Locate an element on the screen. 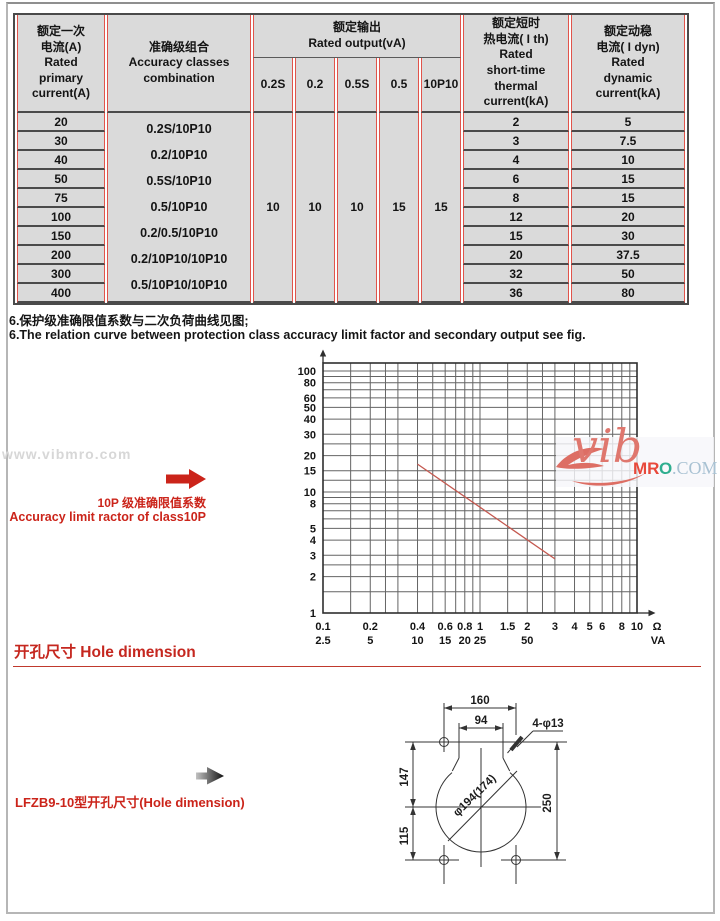 Image resolution: width=720 pixels, height=921 pixels. annotation-line-cn: 10P 级准确限值系数 is located at coordinates (151, 503).